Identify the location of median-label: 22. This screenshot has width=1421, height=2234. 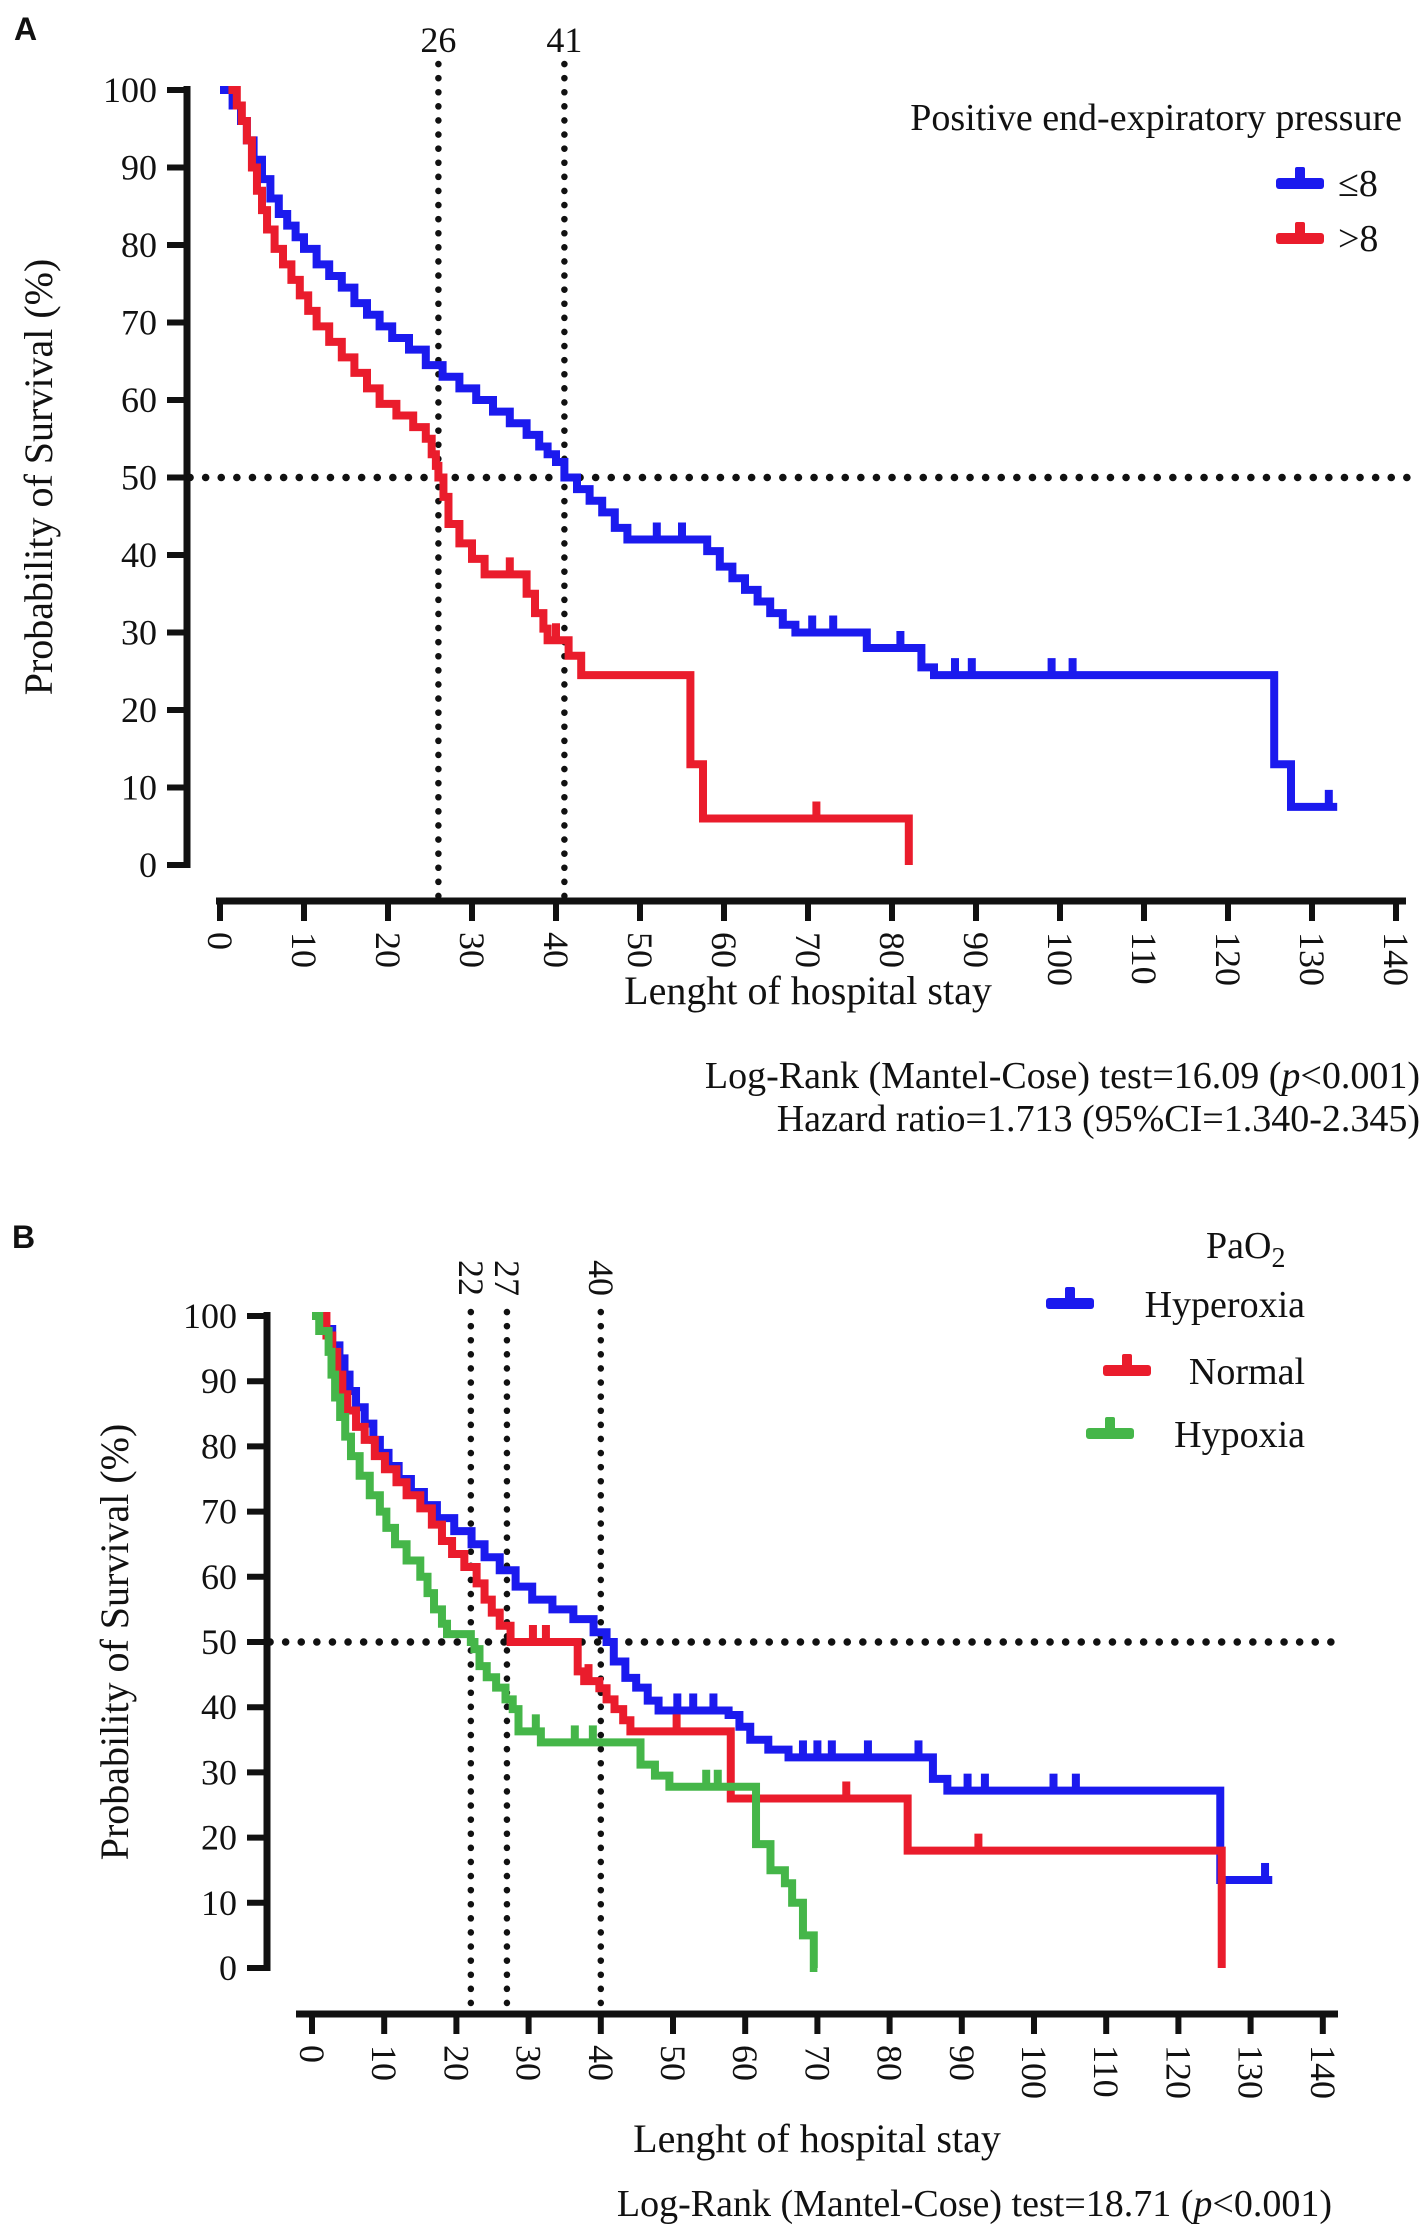
(471, 1278).